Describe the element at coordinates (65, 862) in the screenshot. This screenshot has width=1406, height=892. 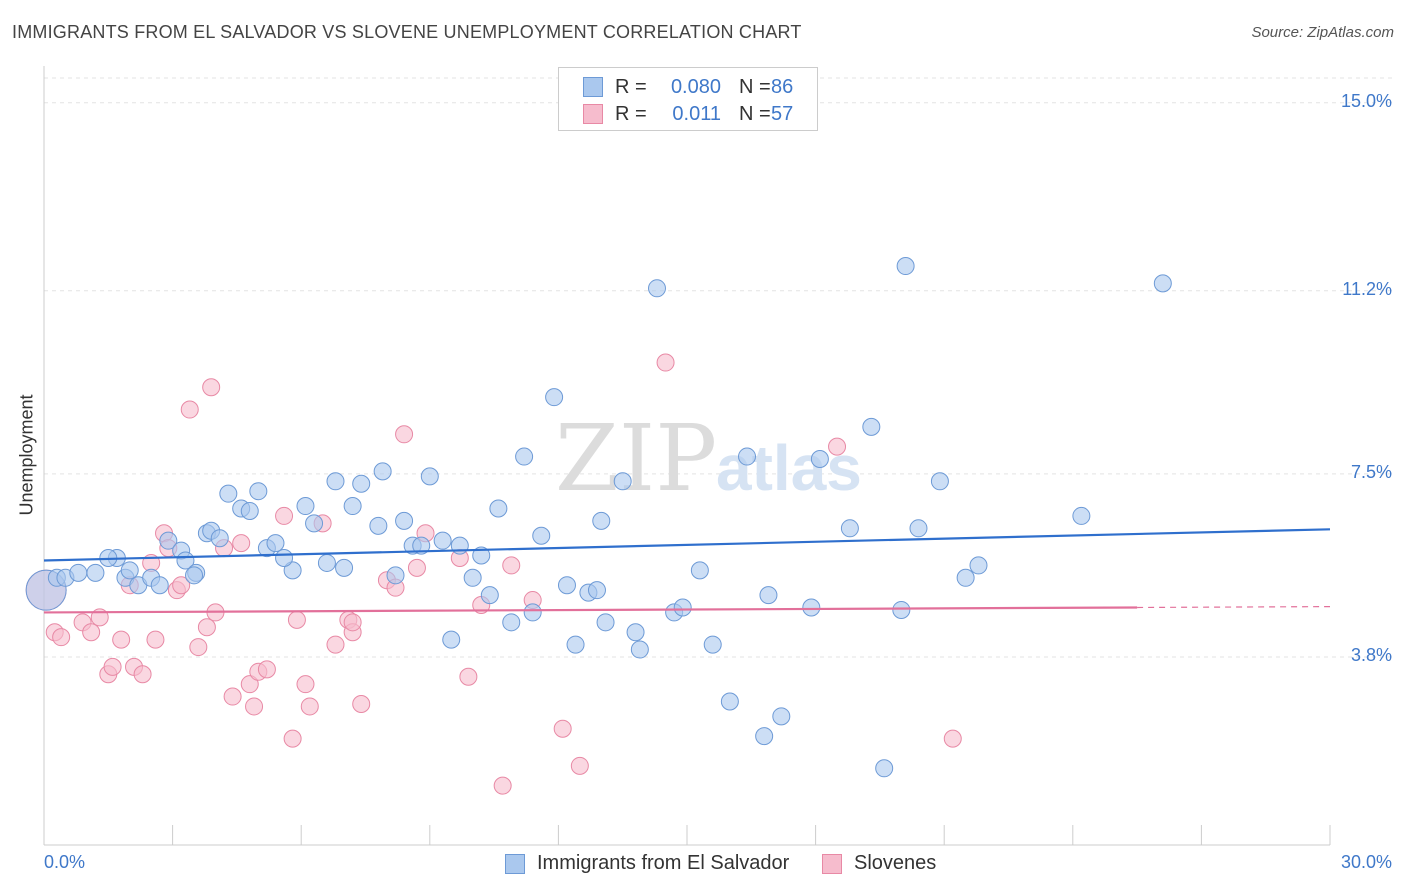
I see `x-tick-min: 0.0%` at that location.